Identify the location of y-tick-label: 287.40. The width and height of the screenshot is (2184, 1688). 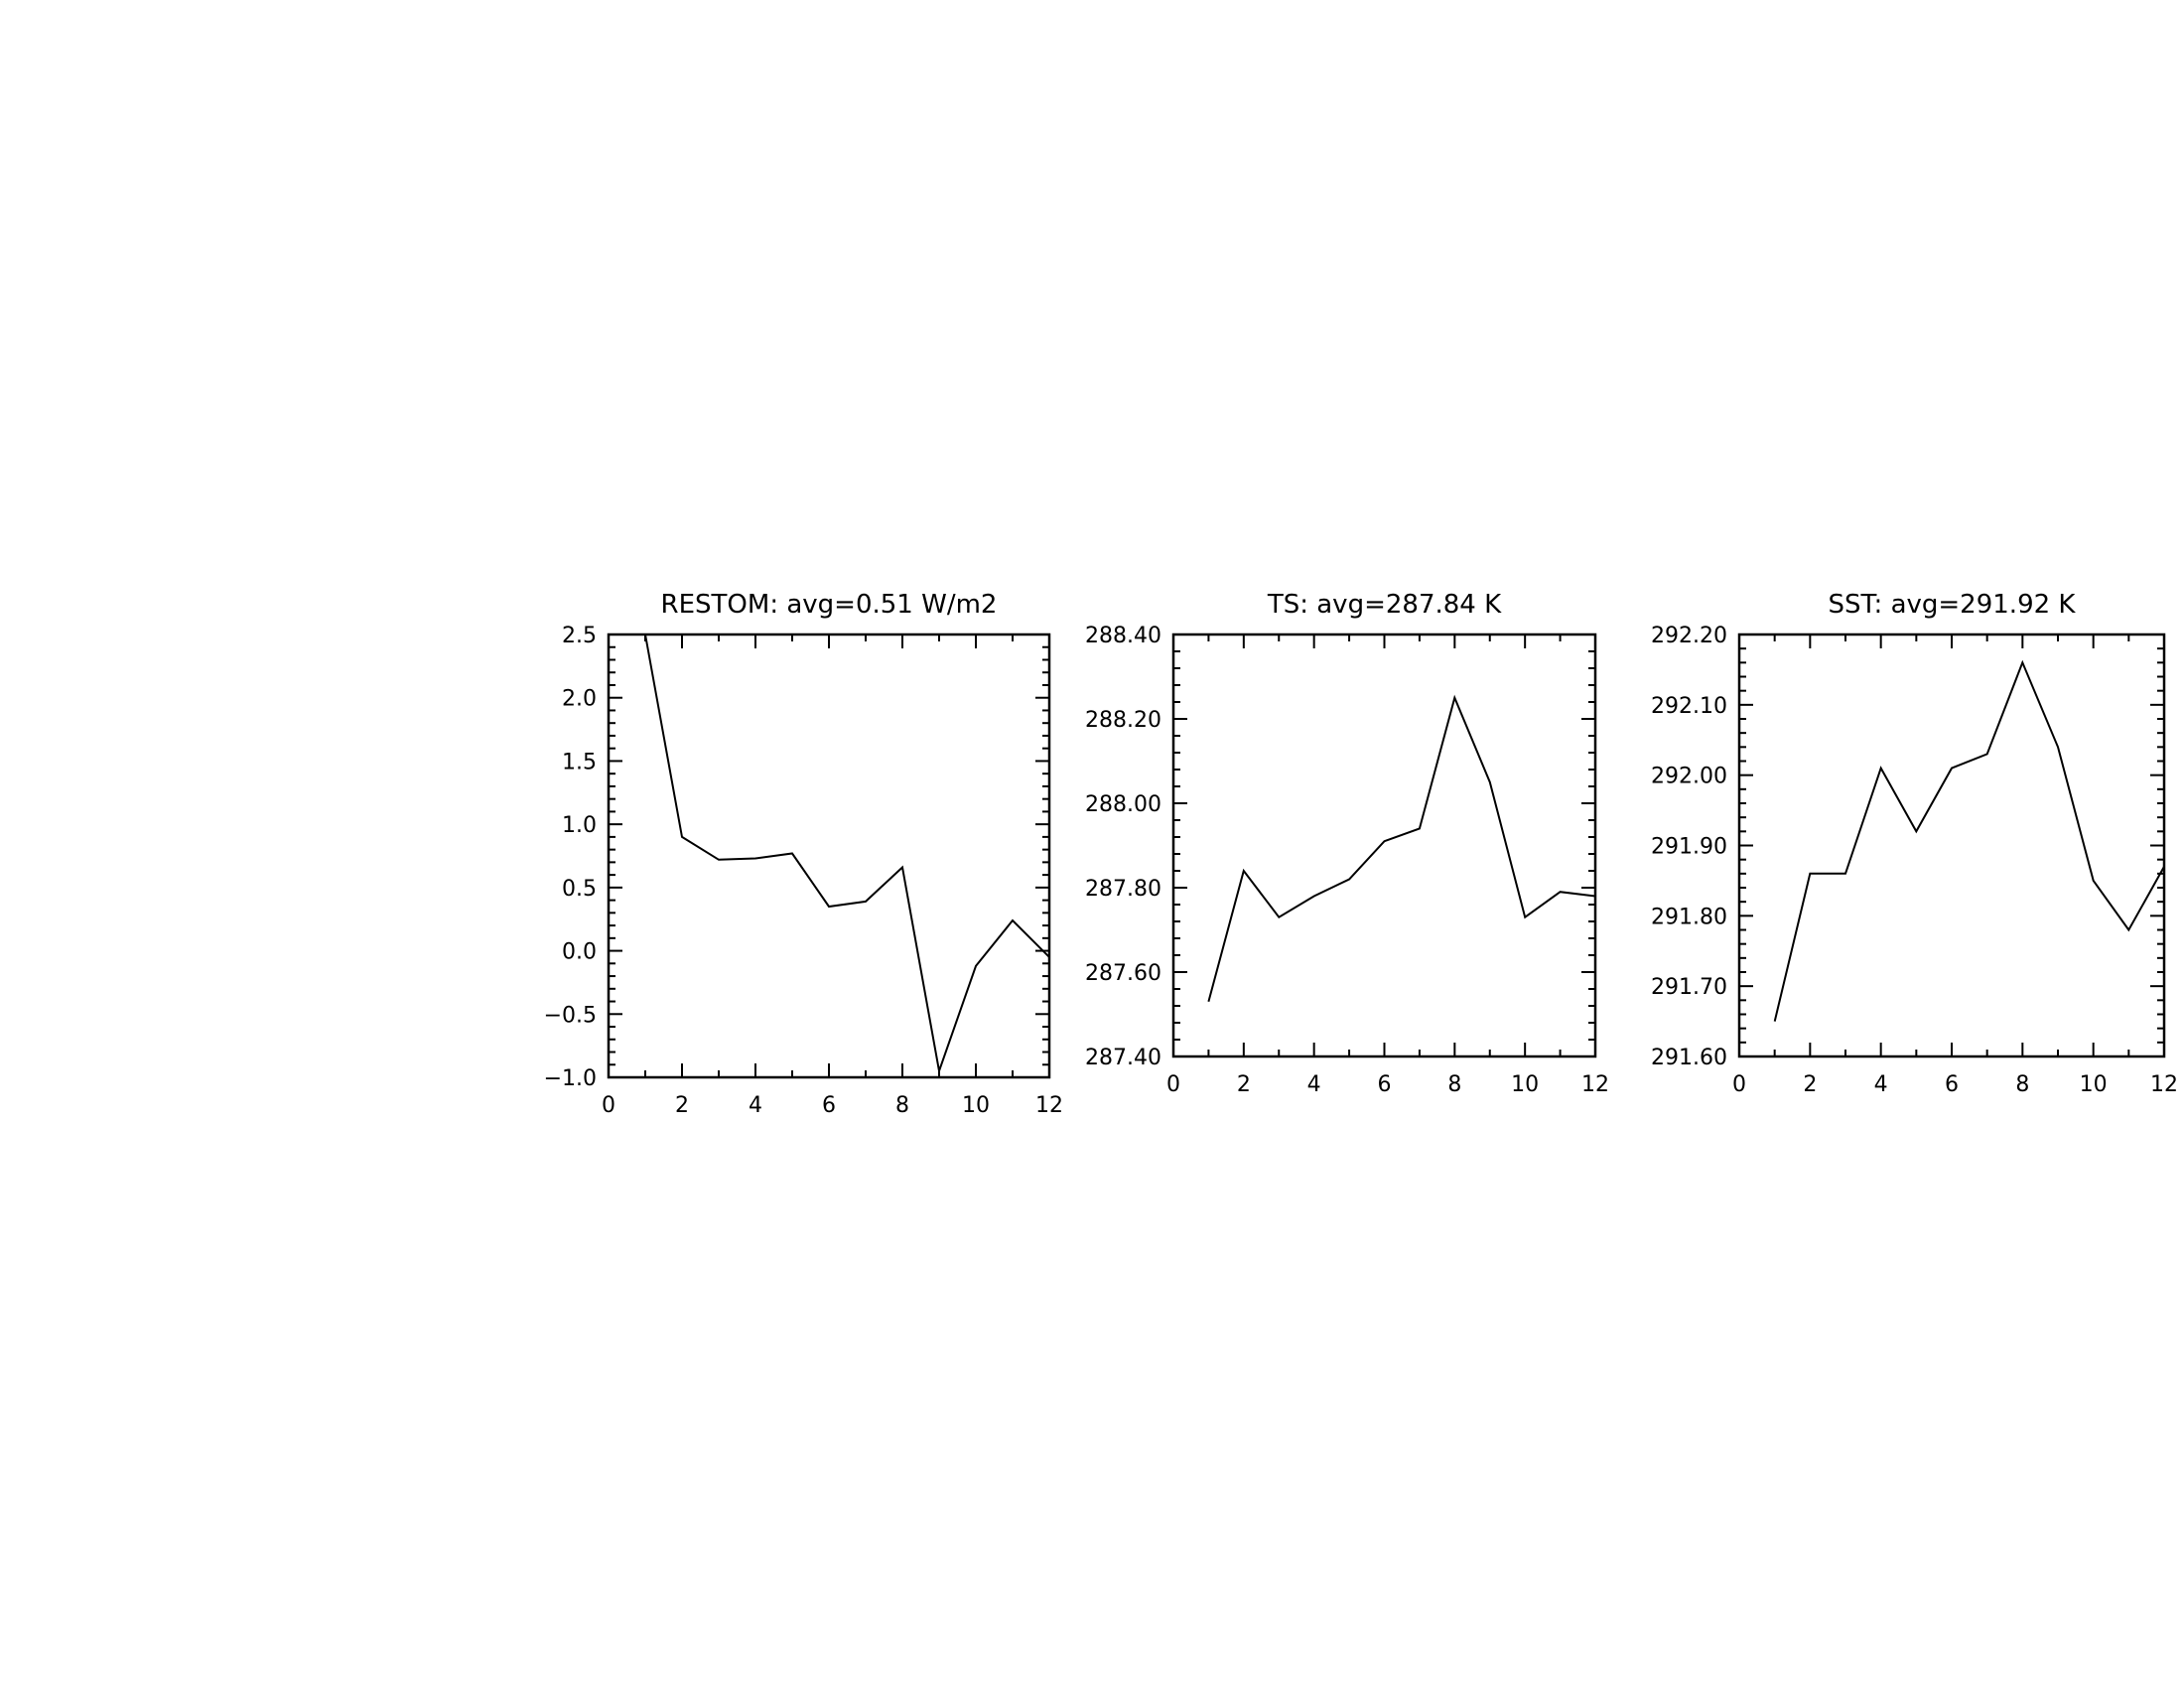
(1123, 1058).